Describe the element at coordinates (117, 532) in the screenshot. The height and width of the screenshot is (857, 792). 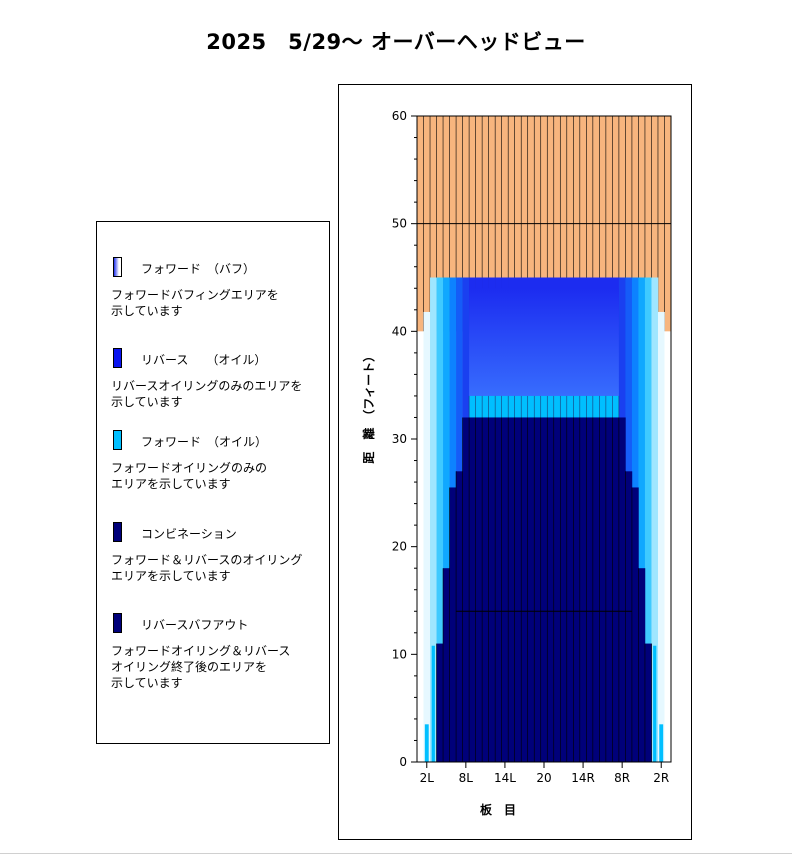
I see `legend-swatch-combination` at that location.